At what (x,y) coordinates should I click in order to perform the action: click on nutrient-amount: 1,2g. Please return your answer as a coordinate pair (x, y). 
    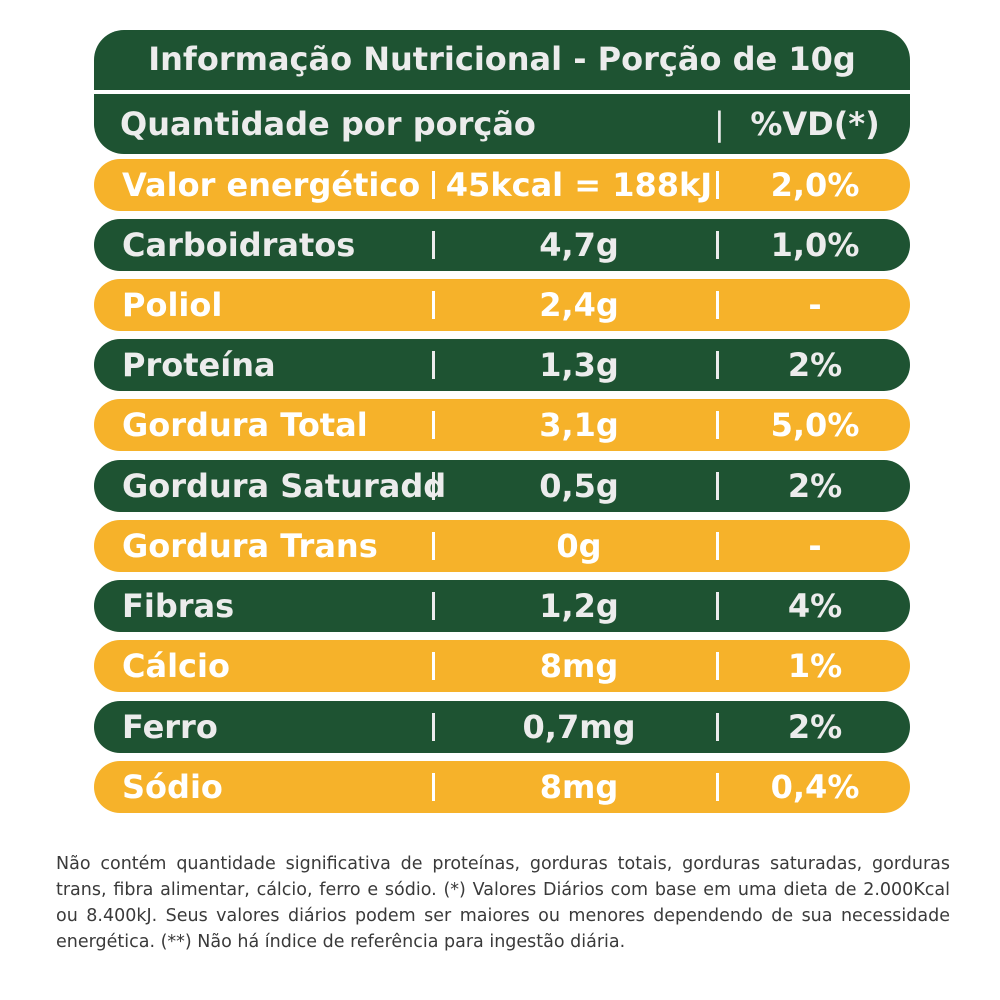
    Looking at the image, I should click on (579, 606).